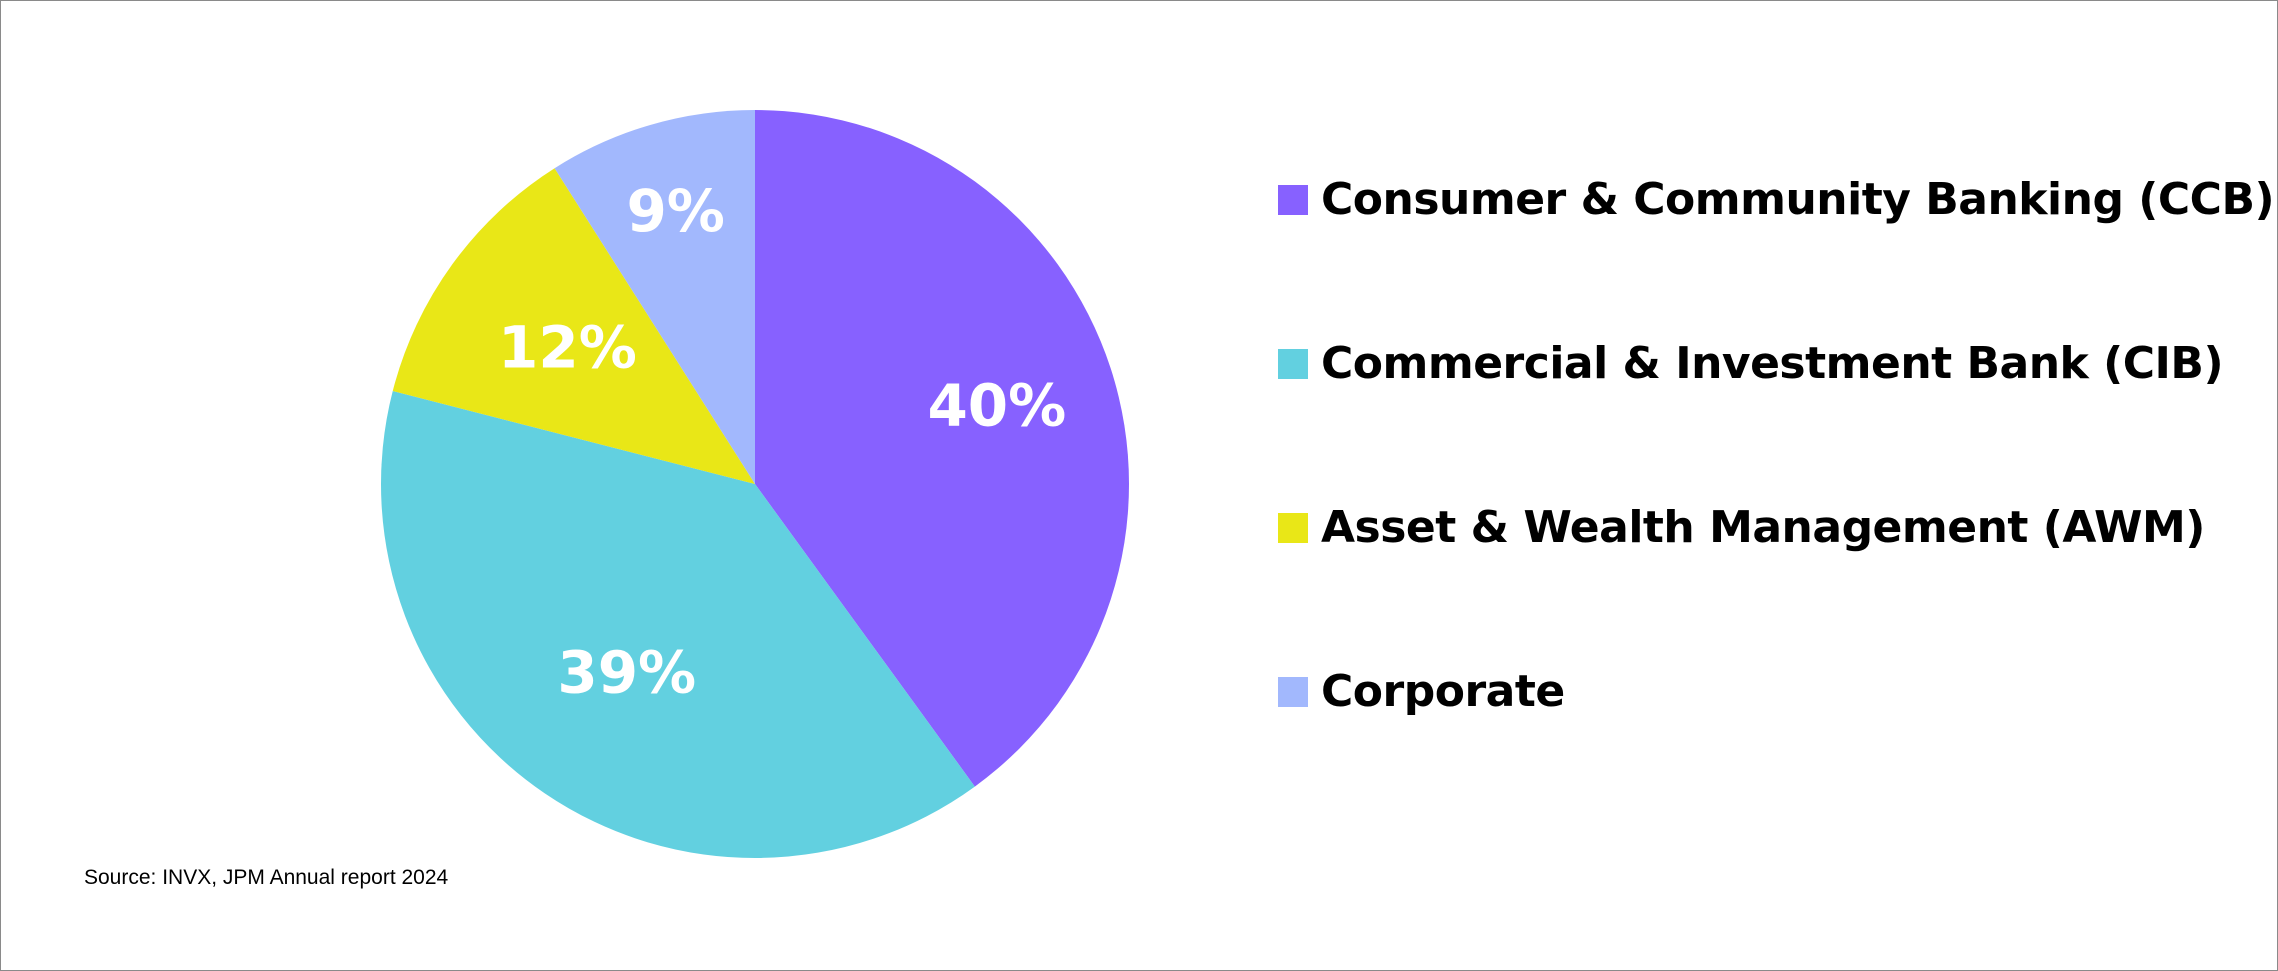  What do you see at coordinates (1293, 528) in the screenshot?
I see `legend-swatch-awm` at bounding box center [1293, 528].